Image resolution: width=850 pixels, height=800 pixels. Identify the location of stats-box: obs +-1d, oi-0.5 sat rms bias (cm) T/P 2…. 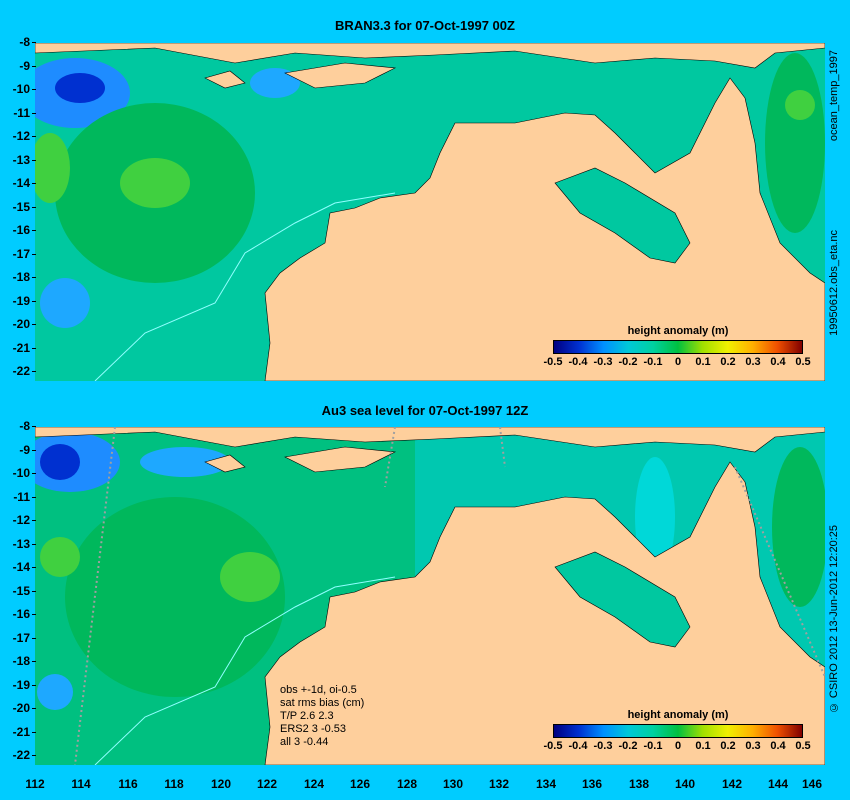
(322, 716).